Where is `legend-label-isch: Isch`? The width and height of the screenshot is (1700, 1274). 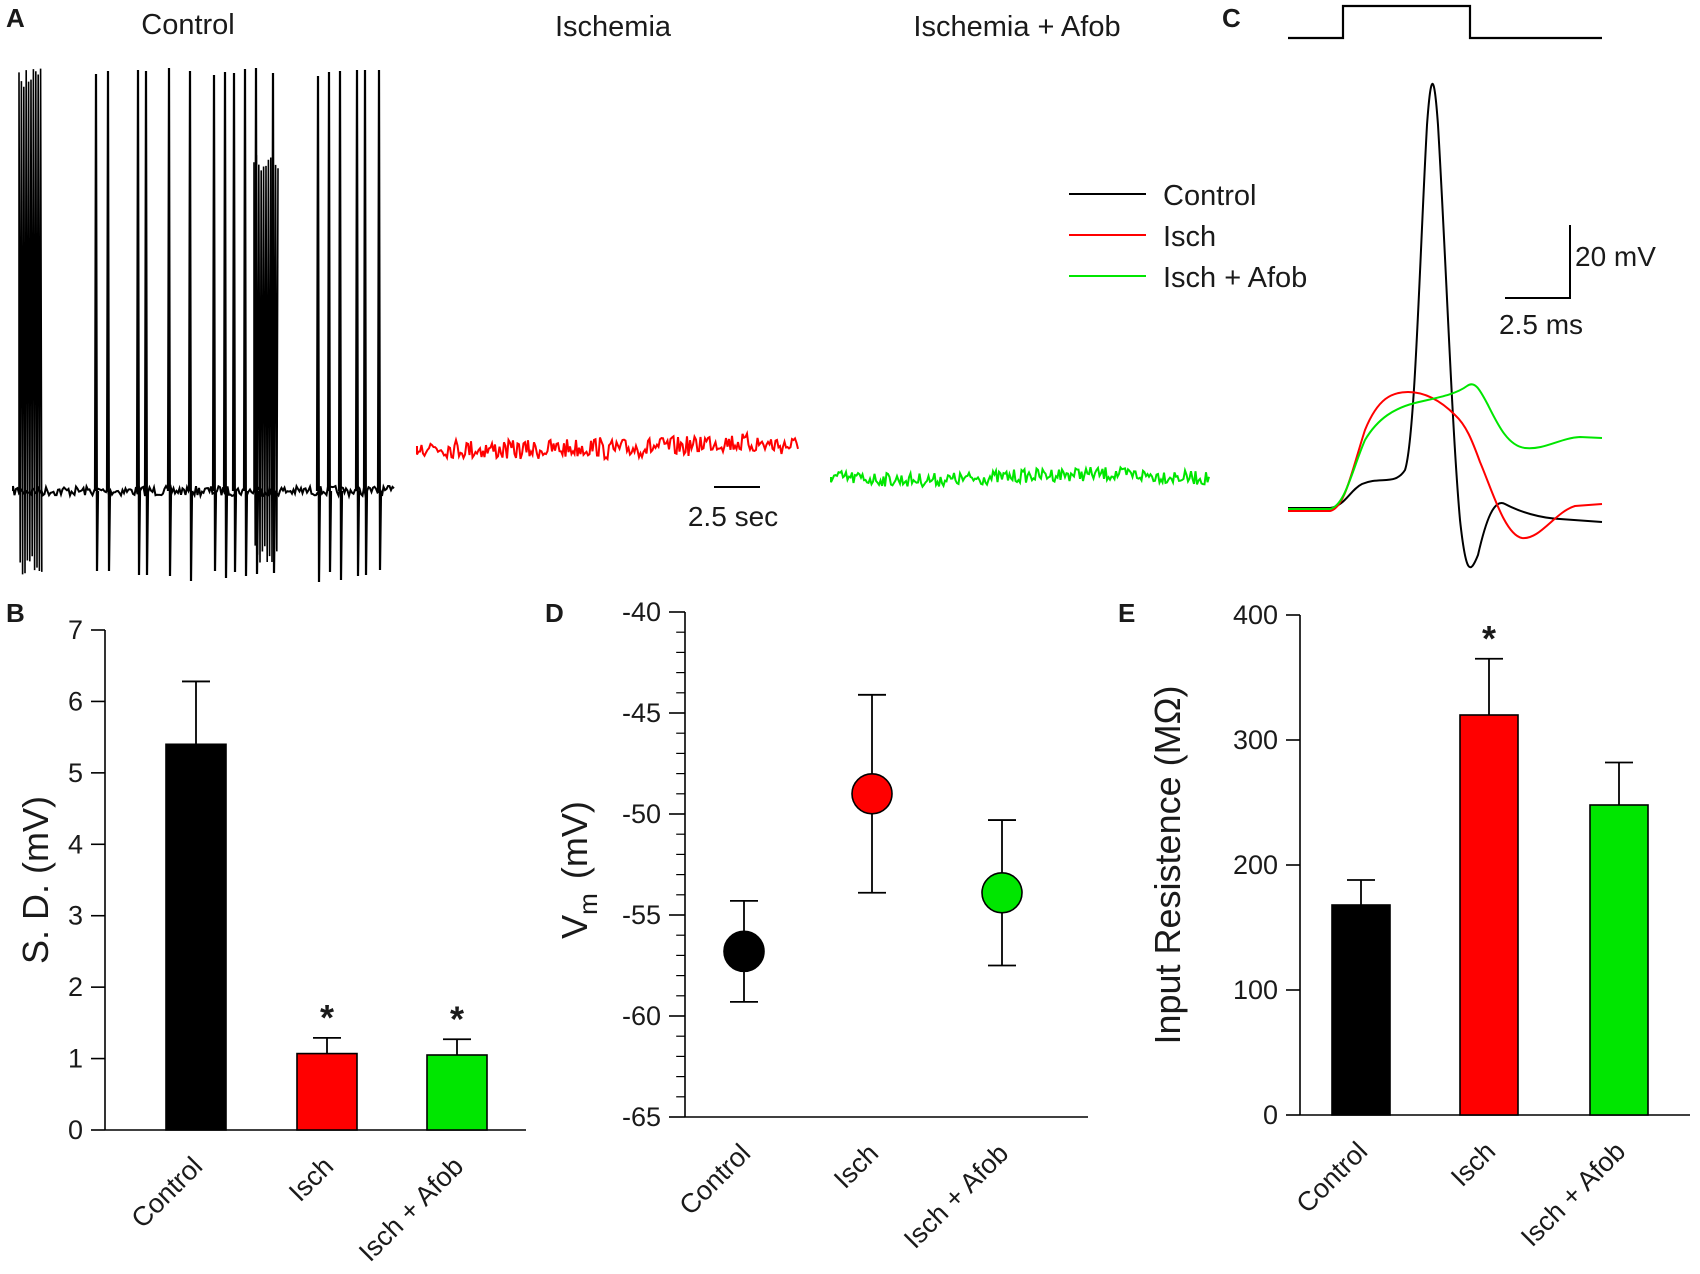 legend-label-isch: Isch is located at coordinates (1189, 237).